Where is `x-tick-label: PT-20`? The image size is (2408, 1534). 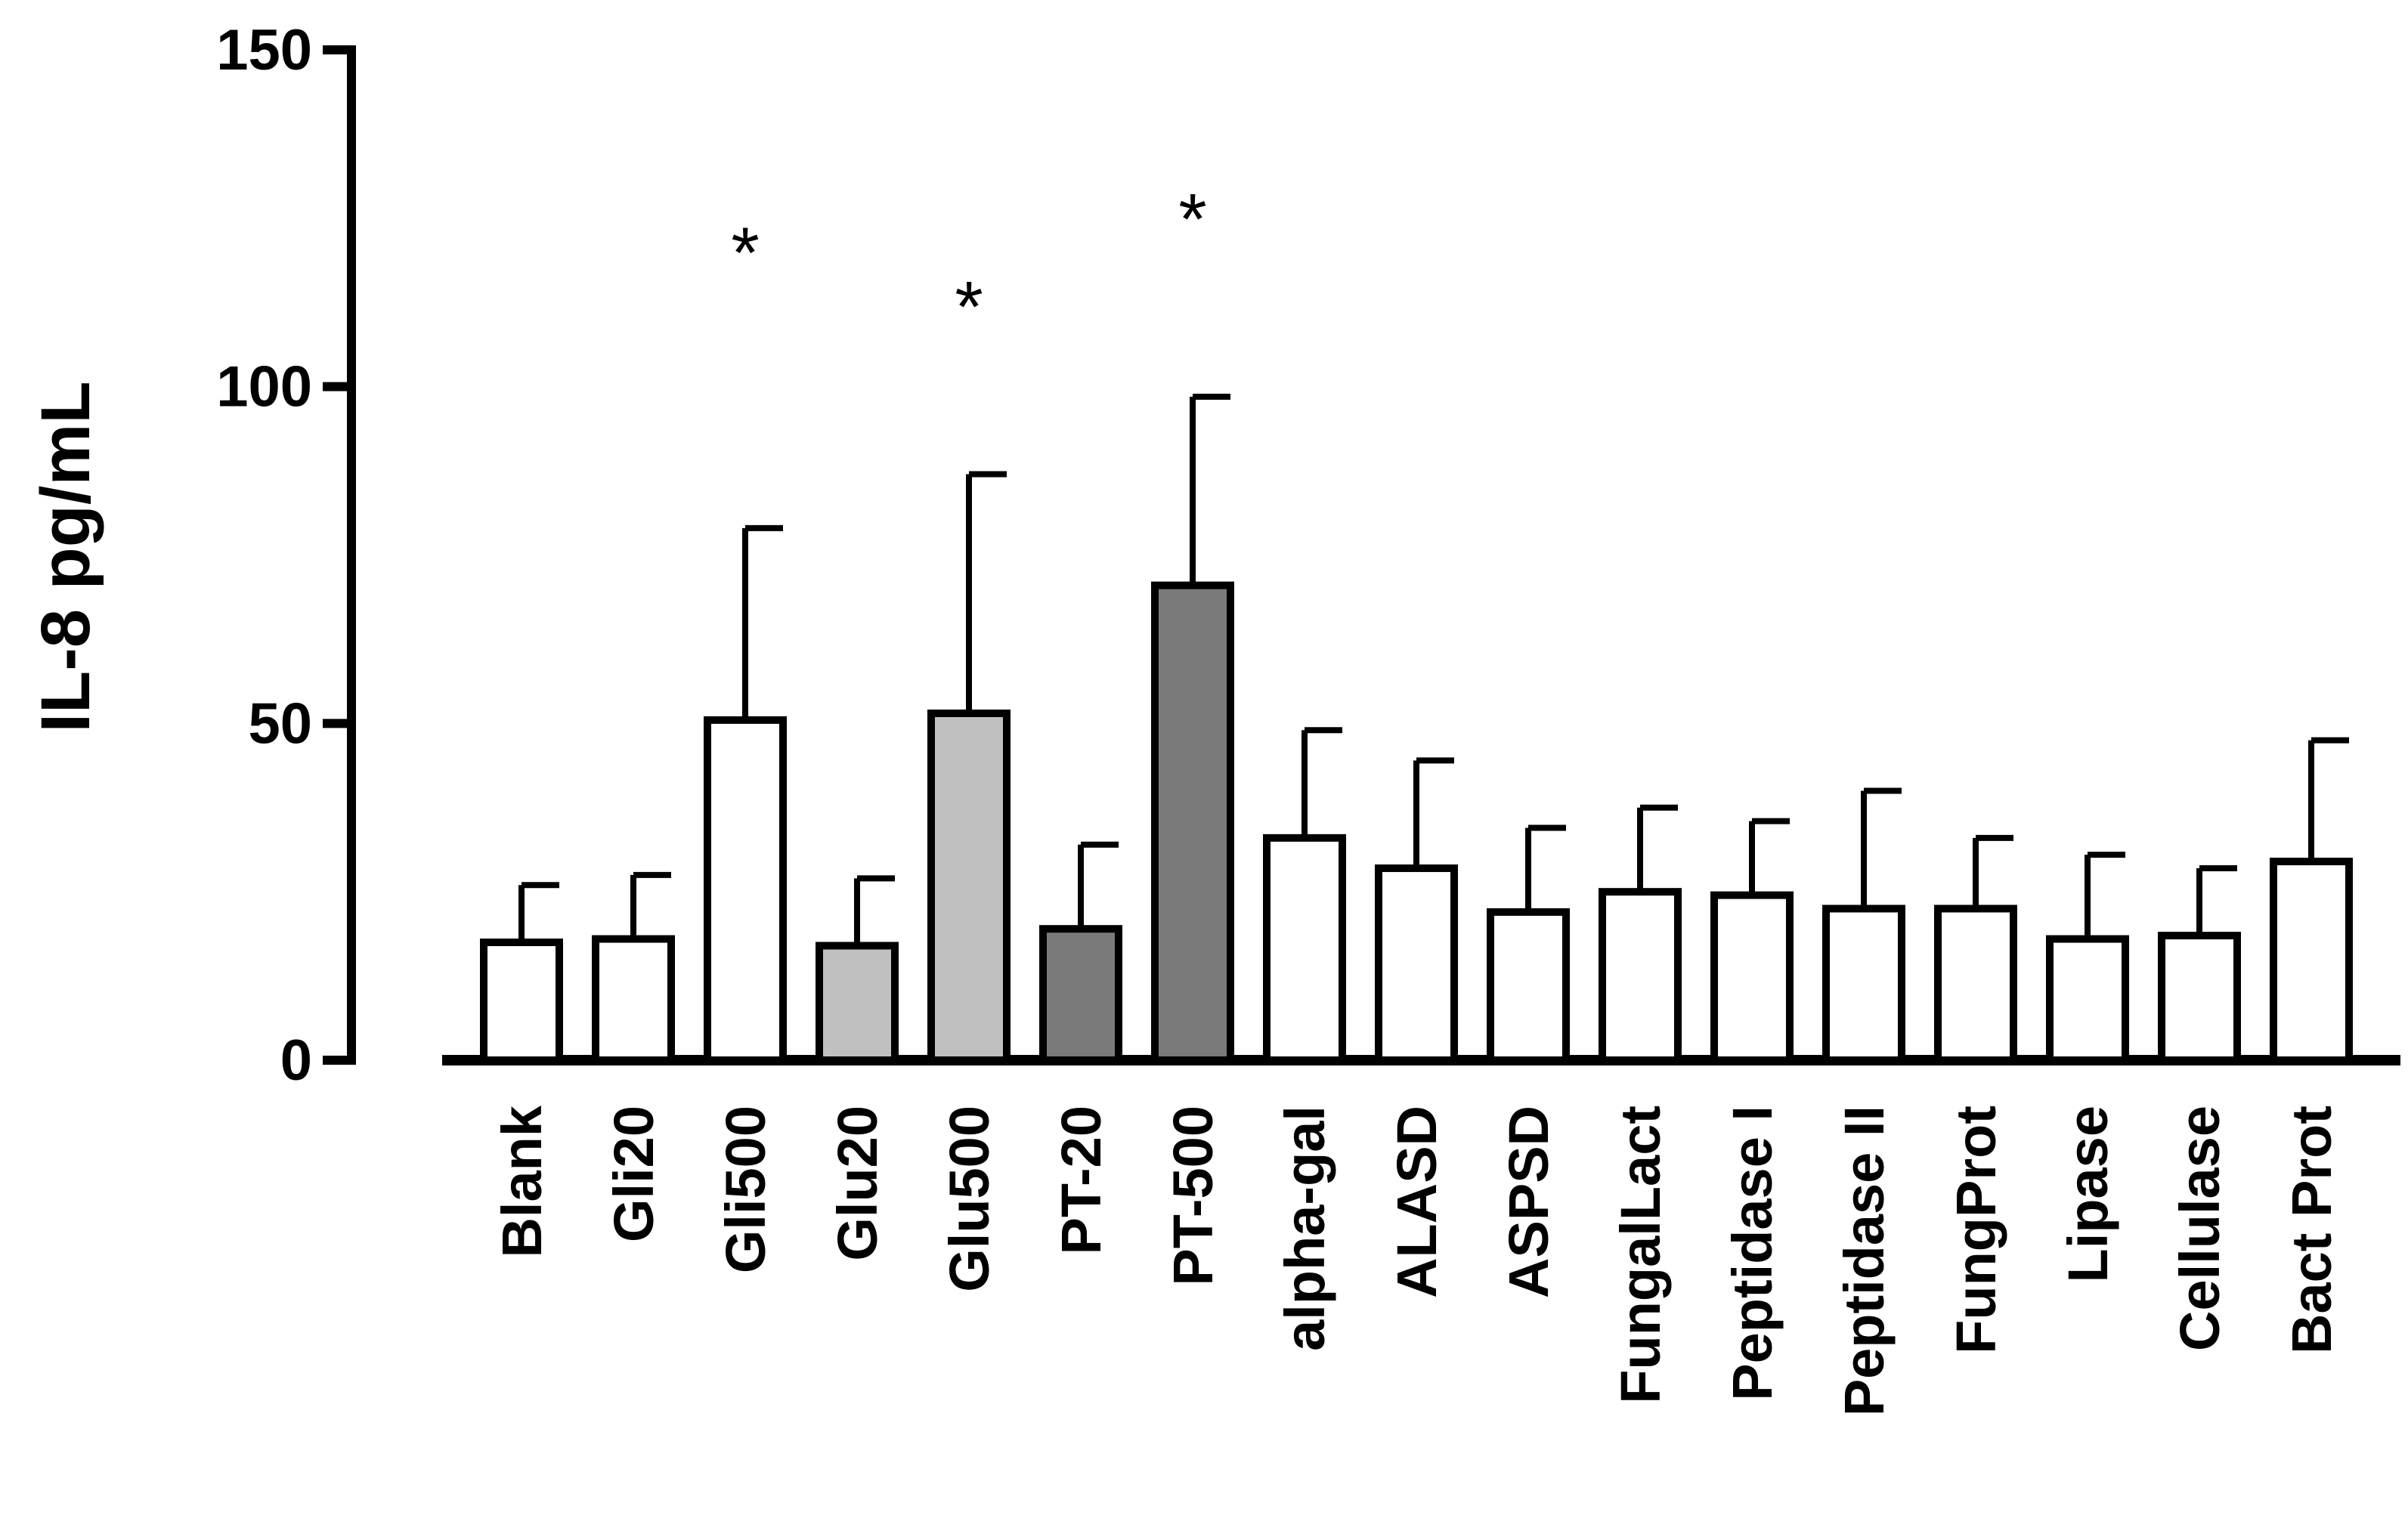
x-tick-label: PT-20 is located at coordinates (1081, 1180).